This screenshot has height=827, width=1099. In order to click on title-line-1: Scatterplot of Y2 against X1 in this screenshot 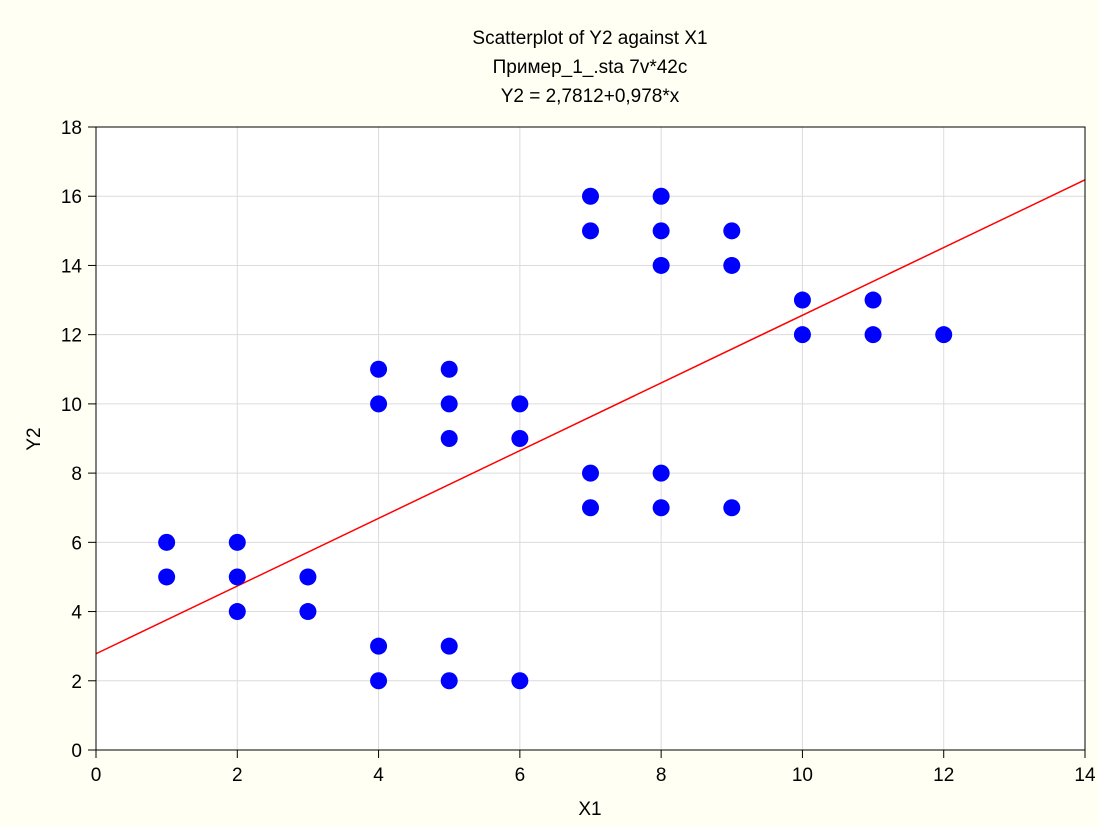, I will do `click(589, 38)`.